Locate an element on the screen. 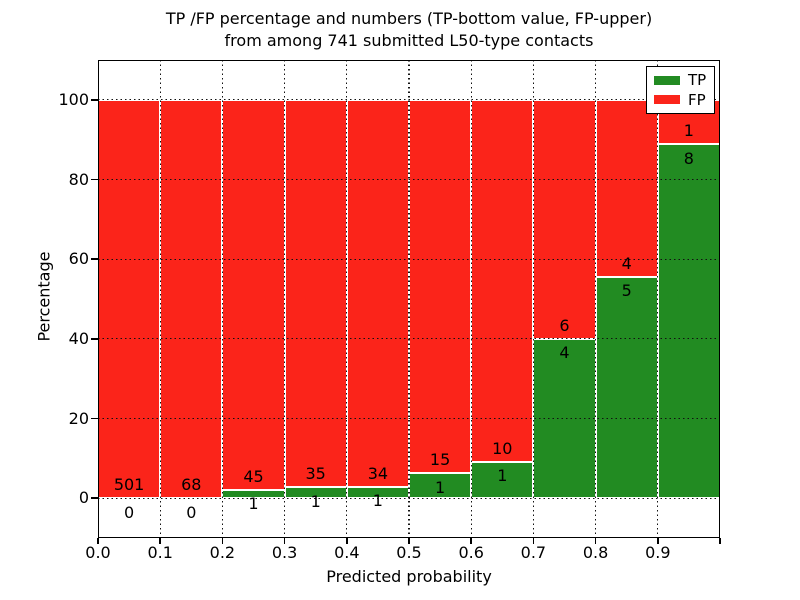 Image resolution: width=800 pixels, height=600 pixels. tp-count-label: 5 is located at coordinates (626, 291).